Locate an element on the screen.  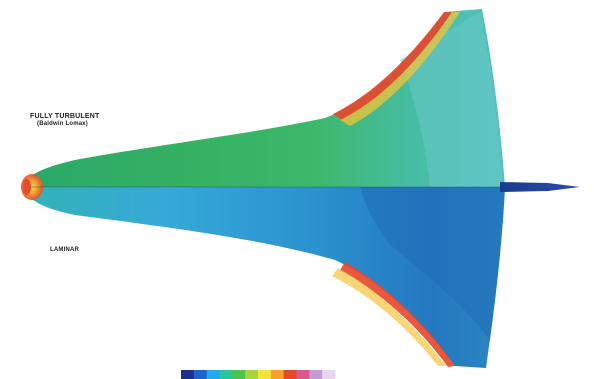
lower-leading-edge-heat is located at coordinates (397, 314).